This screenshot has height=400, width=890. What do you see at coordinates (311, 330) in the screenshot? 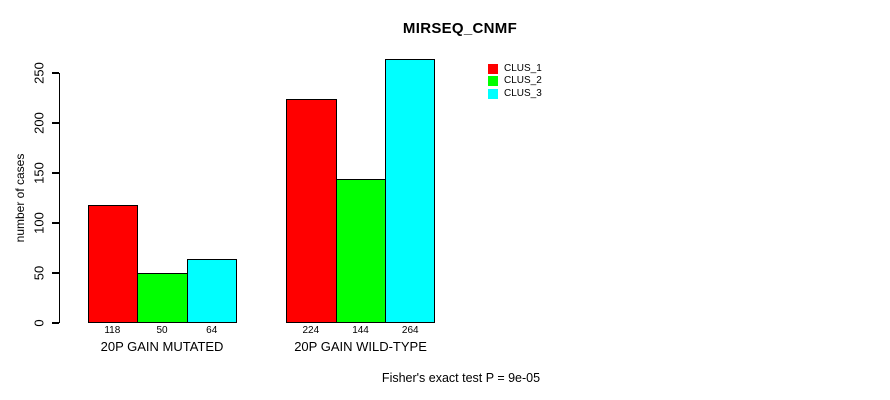
I see `bar-value-label: 224` at bounding box center [311, 330].